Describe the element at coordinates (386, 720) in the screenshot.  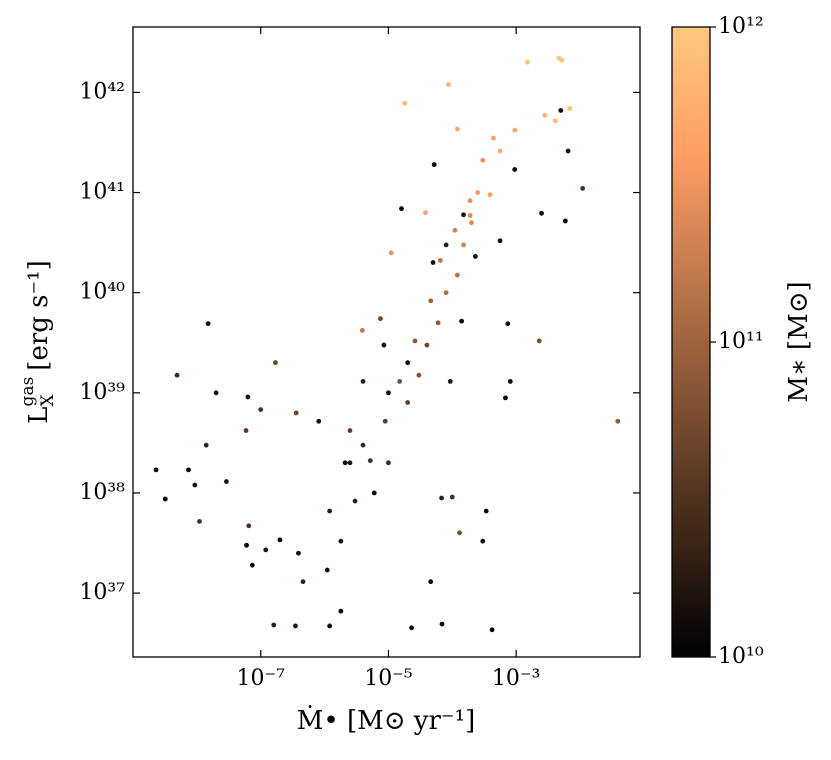
I see `x-axis-label: Ṁ• [M⊙ yr⁻¹]` at that location.